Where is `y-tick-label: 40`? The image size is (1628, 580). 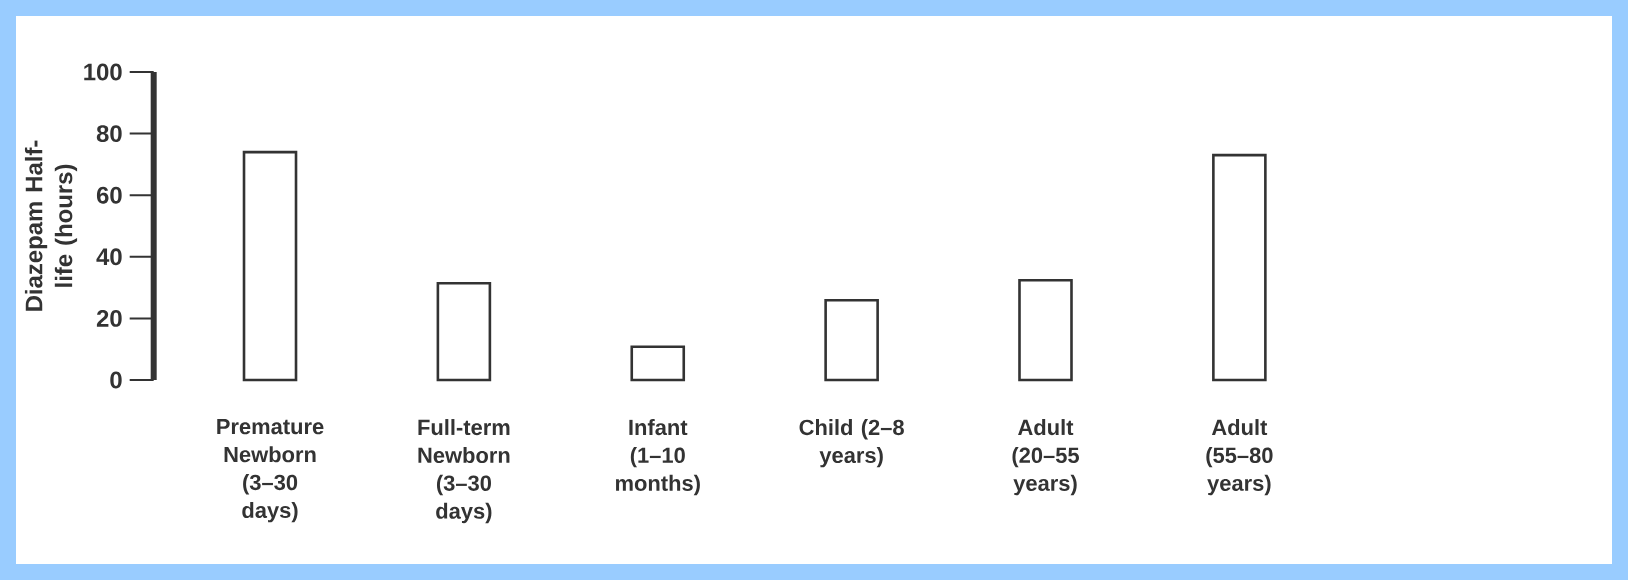 y-tick-label: 40 is located at coordinates (109, 257).